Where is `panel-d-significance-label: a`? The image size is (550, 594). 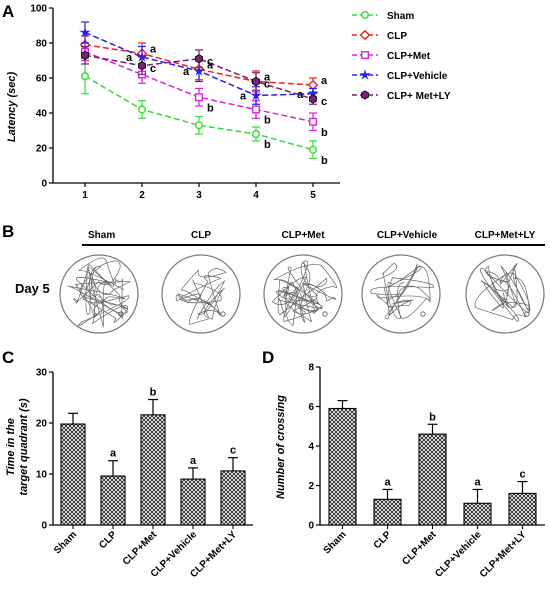 panel-d-significance-label: a is located at coordinates (477, 482).